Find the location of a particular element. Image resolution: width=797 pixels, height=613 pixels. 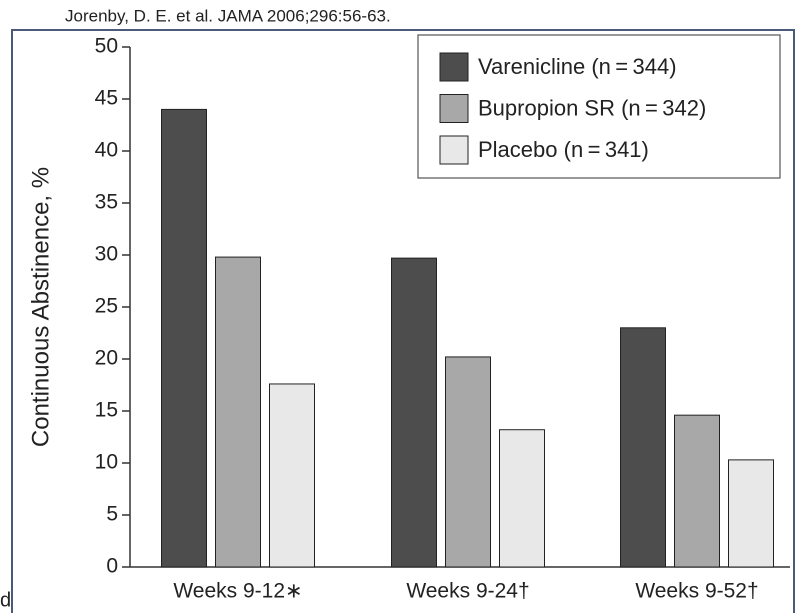

legend-label: Varenicline (n = 344) is located at coordinates (577, 66).